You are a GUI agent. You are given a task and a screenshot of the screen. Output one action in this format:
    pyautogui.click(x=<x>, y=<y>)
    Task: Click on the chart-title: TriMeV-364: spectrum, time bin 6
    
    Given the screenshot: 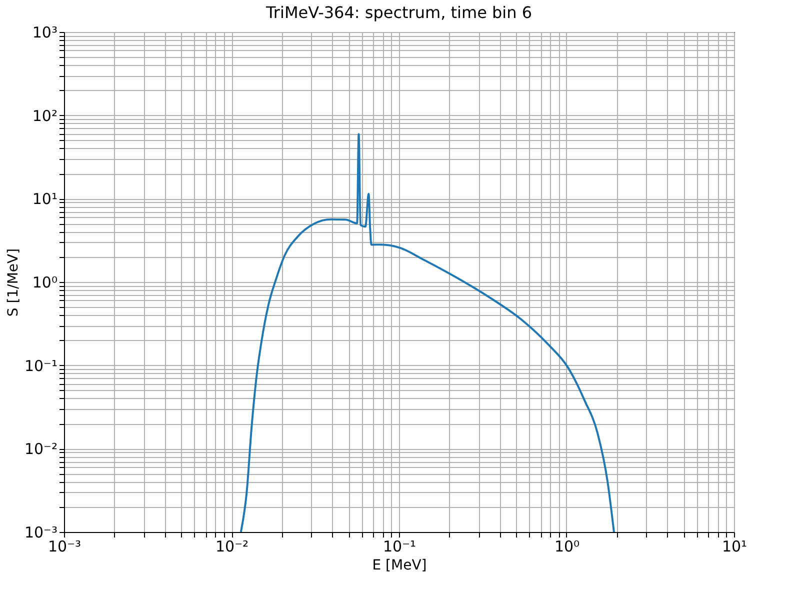 What is the action you would take?
    pyautogui.click(x=398, y=12)
    